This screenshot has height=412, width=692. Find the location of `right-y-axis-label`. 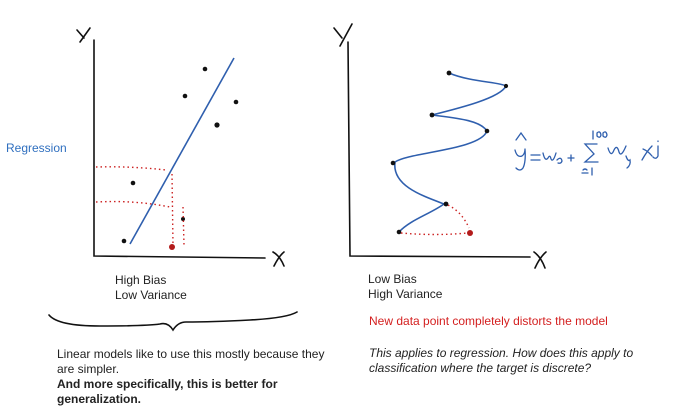

right-y-axis-label is located at coordinates (343, 35).